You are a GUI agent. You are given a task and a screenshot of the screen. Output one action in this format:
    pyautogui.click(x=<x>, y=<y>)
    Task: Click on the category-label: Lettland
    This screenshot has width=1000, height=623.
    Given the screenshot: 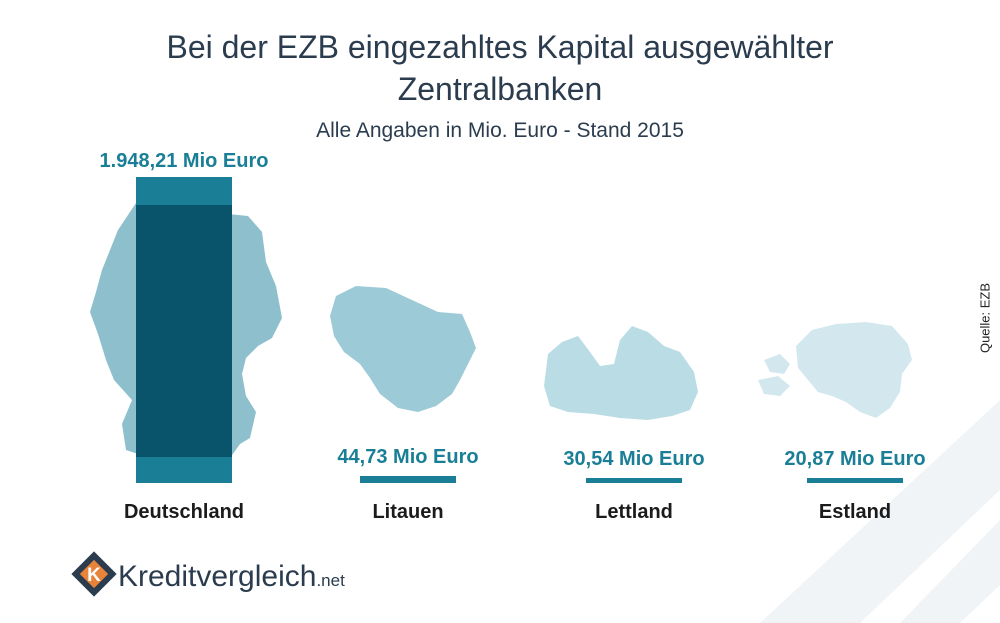 What is the action you would take?
    pyautogui.click(x=634, y=512)
    